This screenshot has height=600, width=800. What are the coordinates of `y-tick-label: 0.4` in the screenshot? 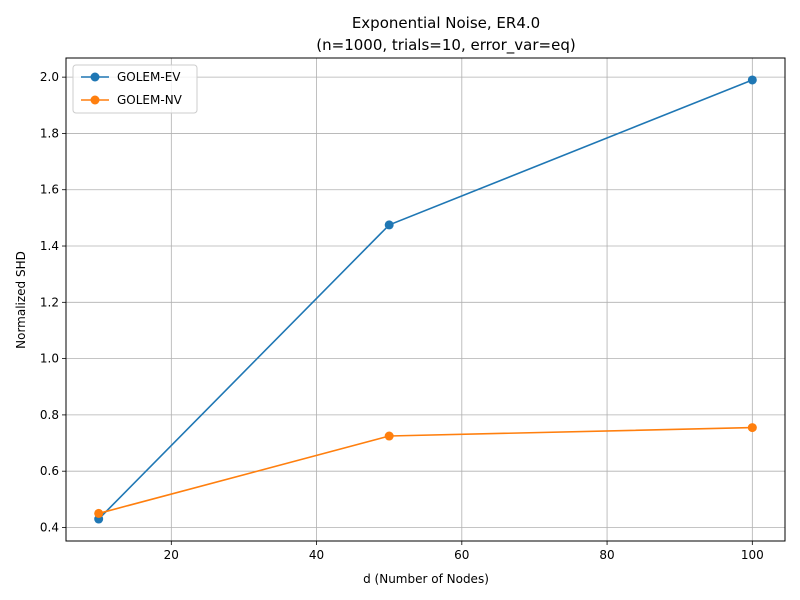 It's located at (49, 527).